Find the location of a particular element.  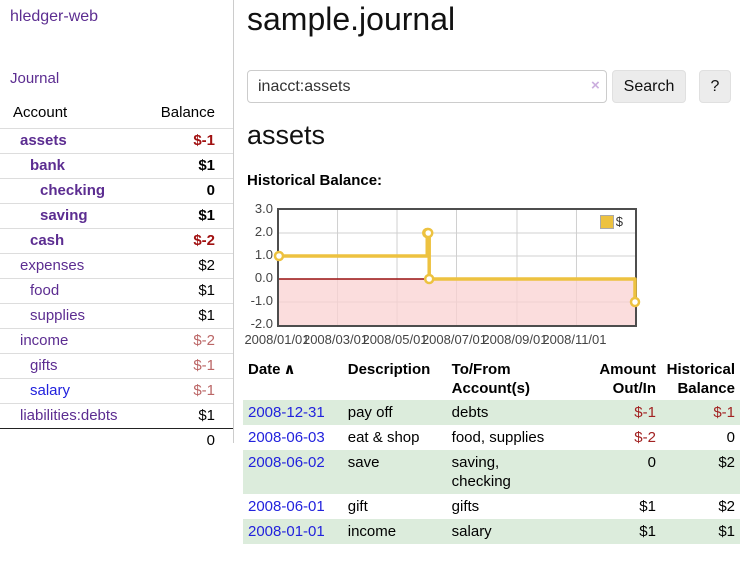

transaction-balance: $1 is located at coordinates (726, 531).